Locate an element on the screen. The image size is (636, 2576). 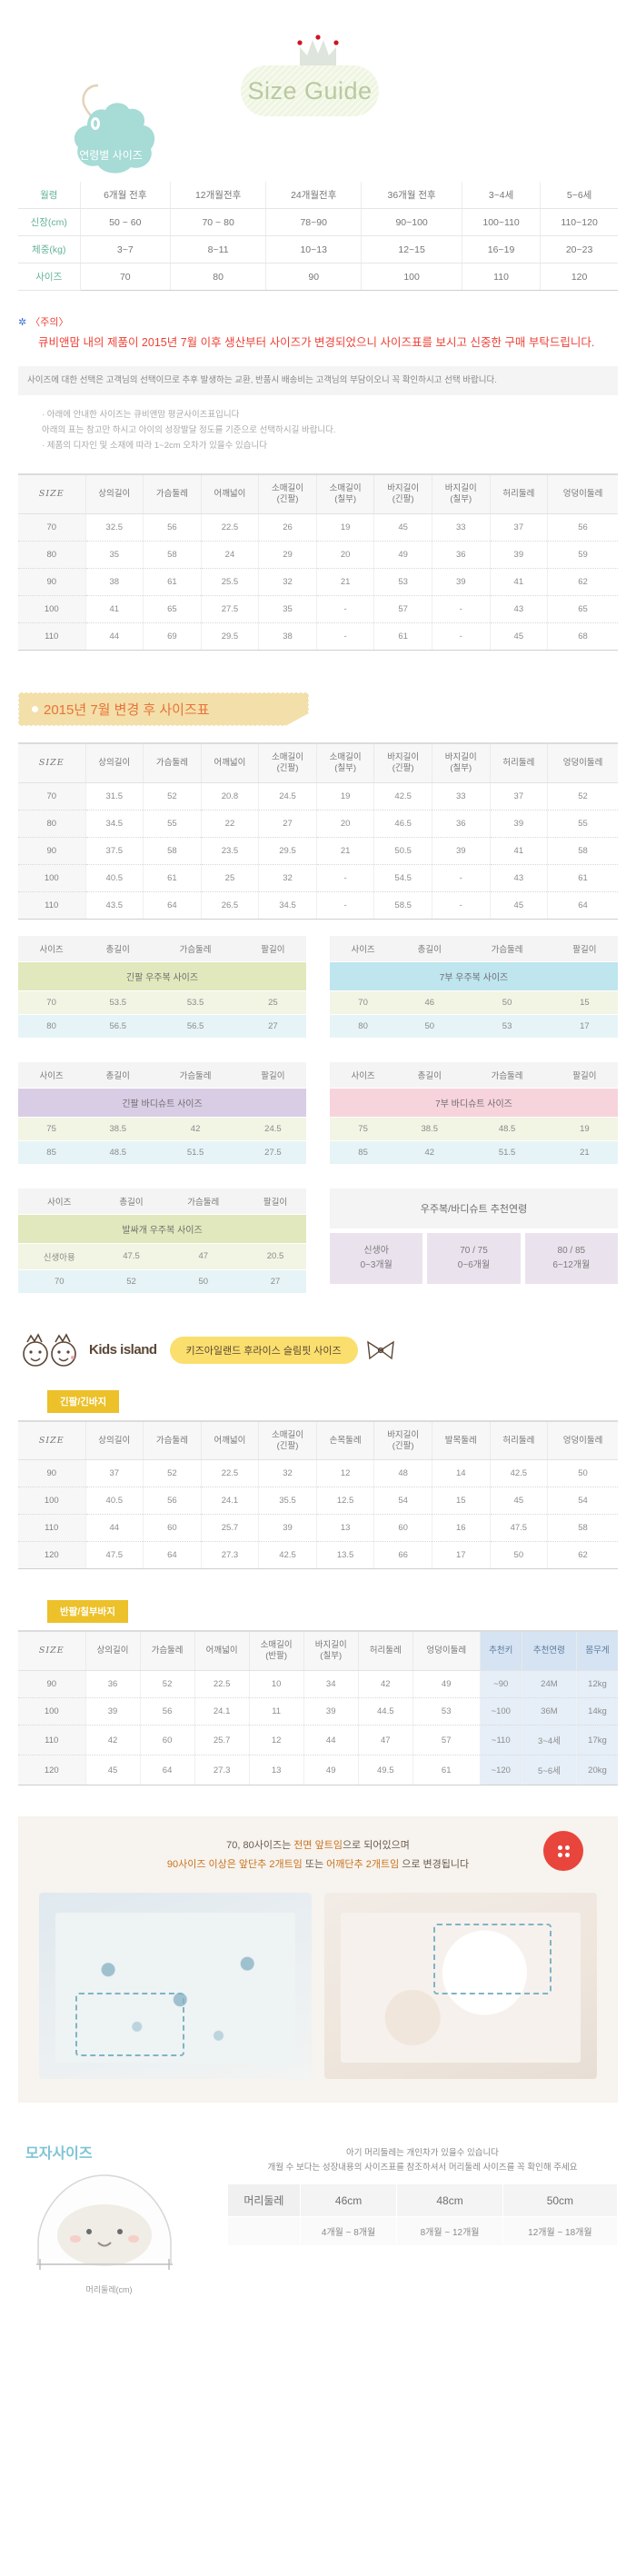
col-header: 엉덩이둘레 is located at coordinates (582, 1440).